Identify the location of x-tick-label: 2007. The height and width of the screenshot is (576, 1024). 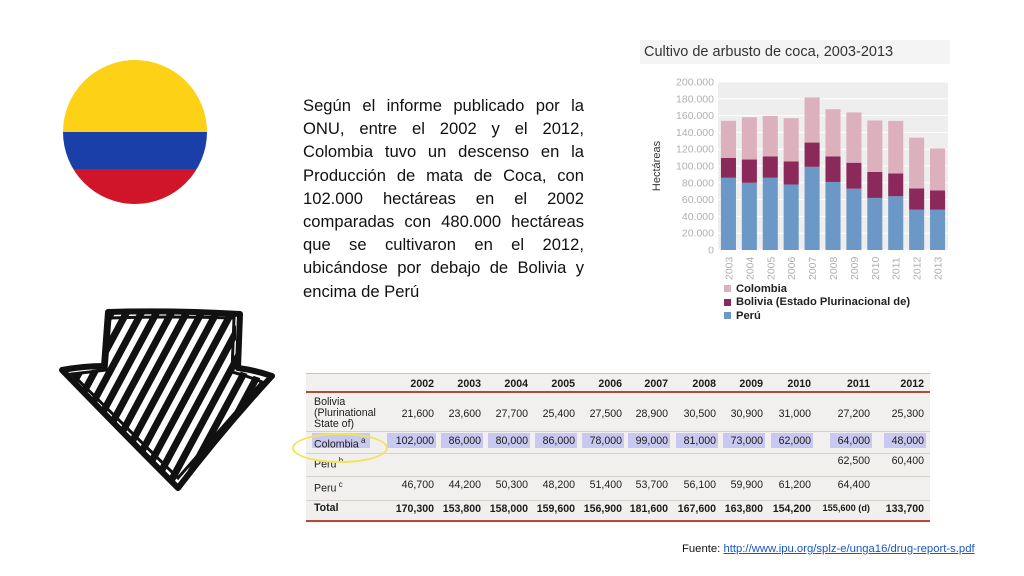
(813, 268).